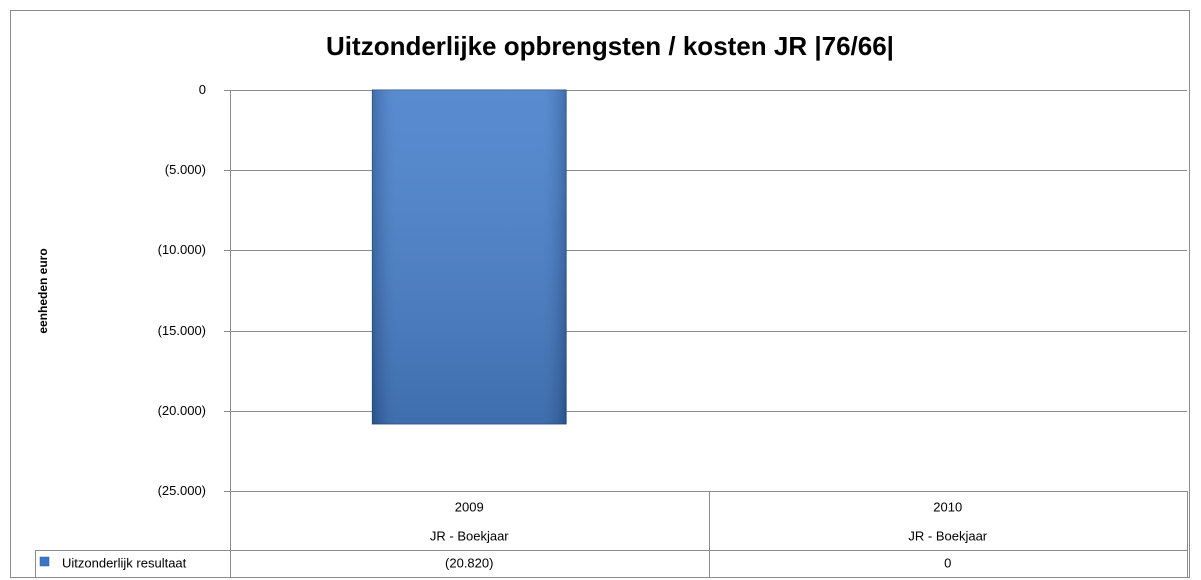 The image size is (1201, 580). Describe the element at coordinates (182, 410) in the screenshot. I see `y-tick-label: (20.000)` at that location.